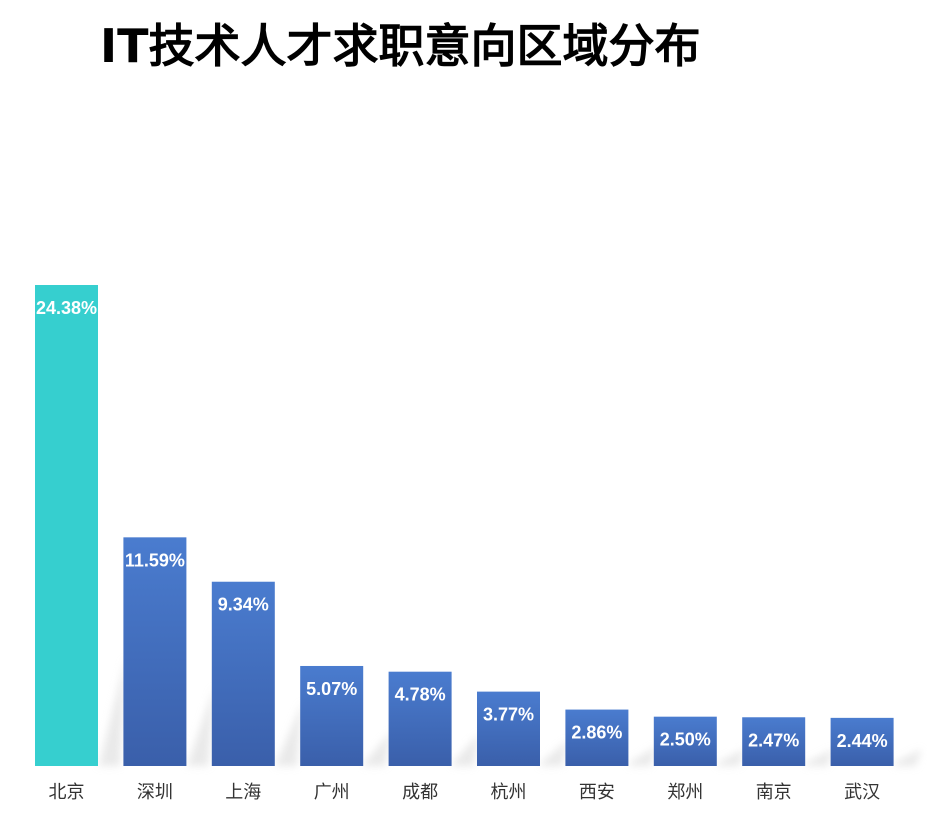  I want to click on bar-data-label: 11.59%, so click(155, 560).